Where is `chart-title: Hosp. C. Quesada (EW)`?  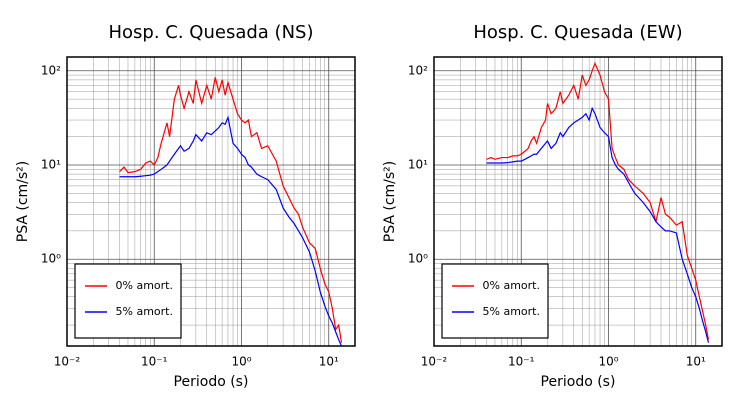
chart-title: Hosp. C. Quesada (EW) is located at coordinates (577, 32).